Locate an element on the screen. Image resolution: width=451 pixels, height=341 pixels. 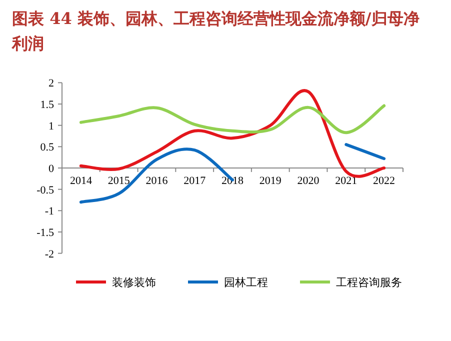
x-tick-label: 2019 is located at coordinates (270, 181).